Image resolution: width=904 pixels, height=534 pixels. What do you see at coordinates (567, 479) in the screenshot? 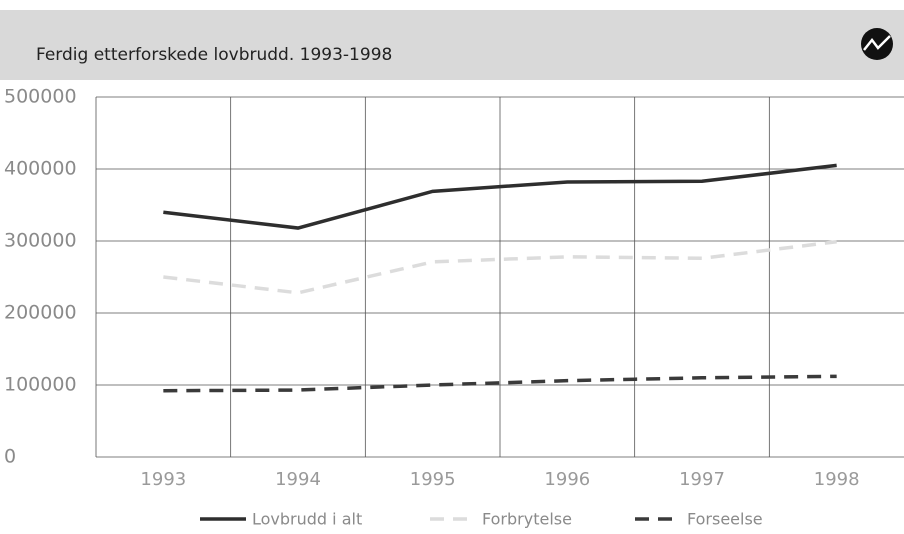
I see `x-tick-label: 1996` at bounding box center [567, 479].